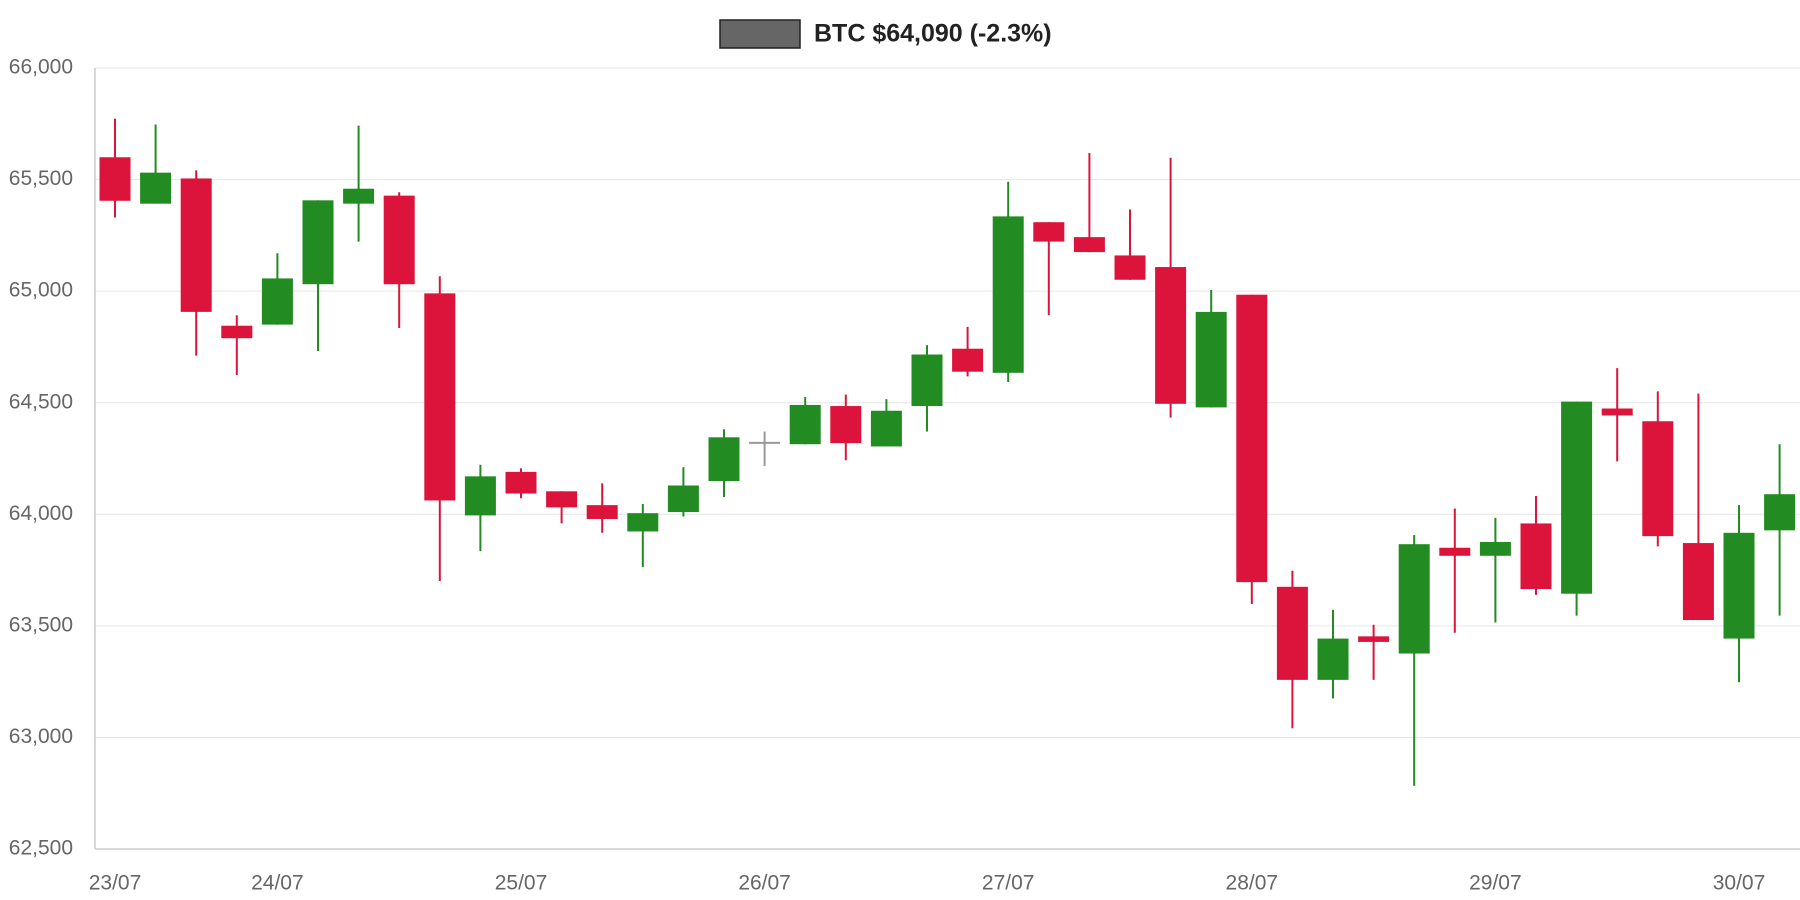  Describe the element at coordinates (41, 736) in the screenshot. I see `y-tick-label: 63,000` at that location.